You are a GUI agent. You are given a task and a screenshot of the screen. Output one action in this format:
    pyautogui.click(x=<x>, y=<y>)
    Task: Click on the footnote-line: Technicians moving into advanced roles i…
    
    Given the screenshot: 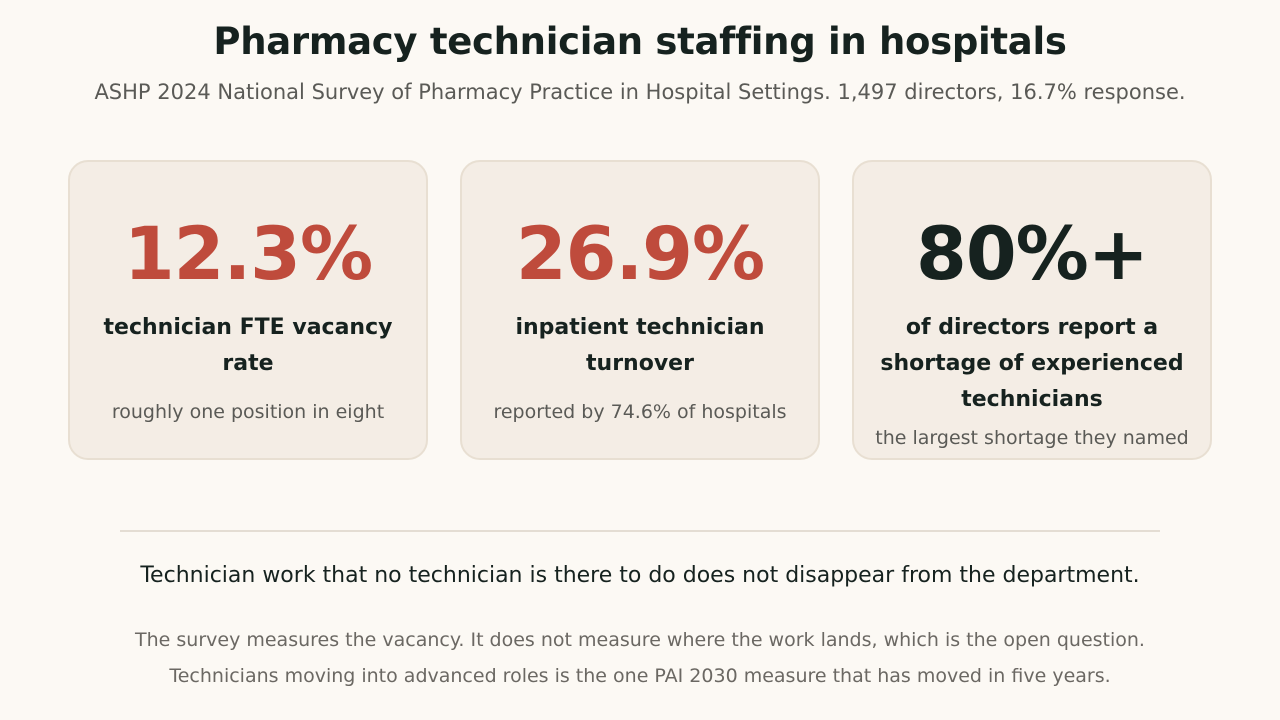 What is the action you would take?
    pyautogui.click(x=640, y=676)
    